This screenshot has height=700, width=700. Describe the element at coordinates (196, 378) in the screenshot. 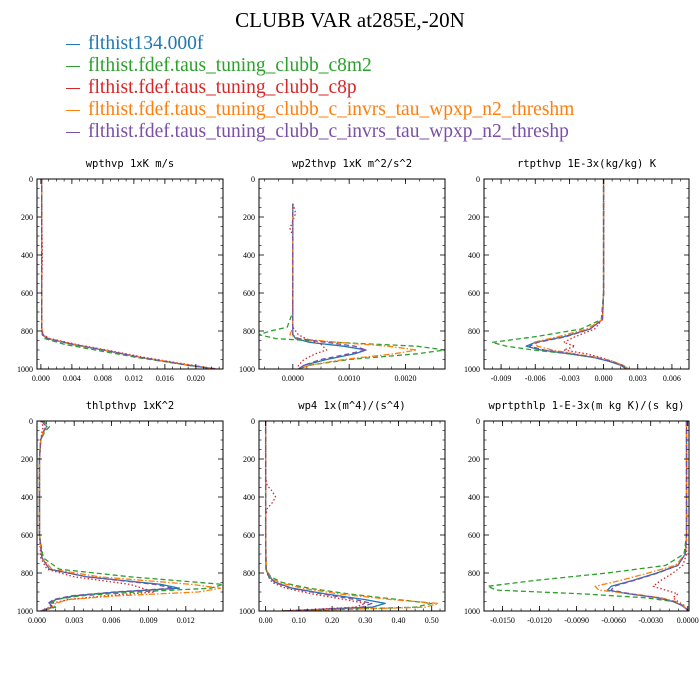

I see `x-tick-label: 0.020` at that location.